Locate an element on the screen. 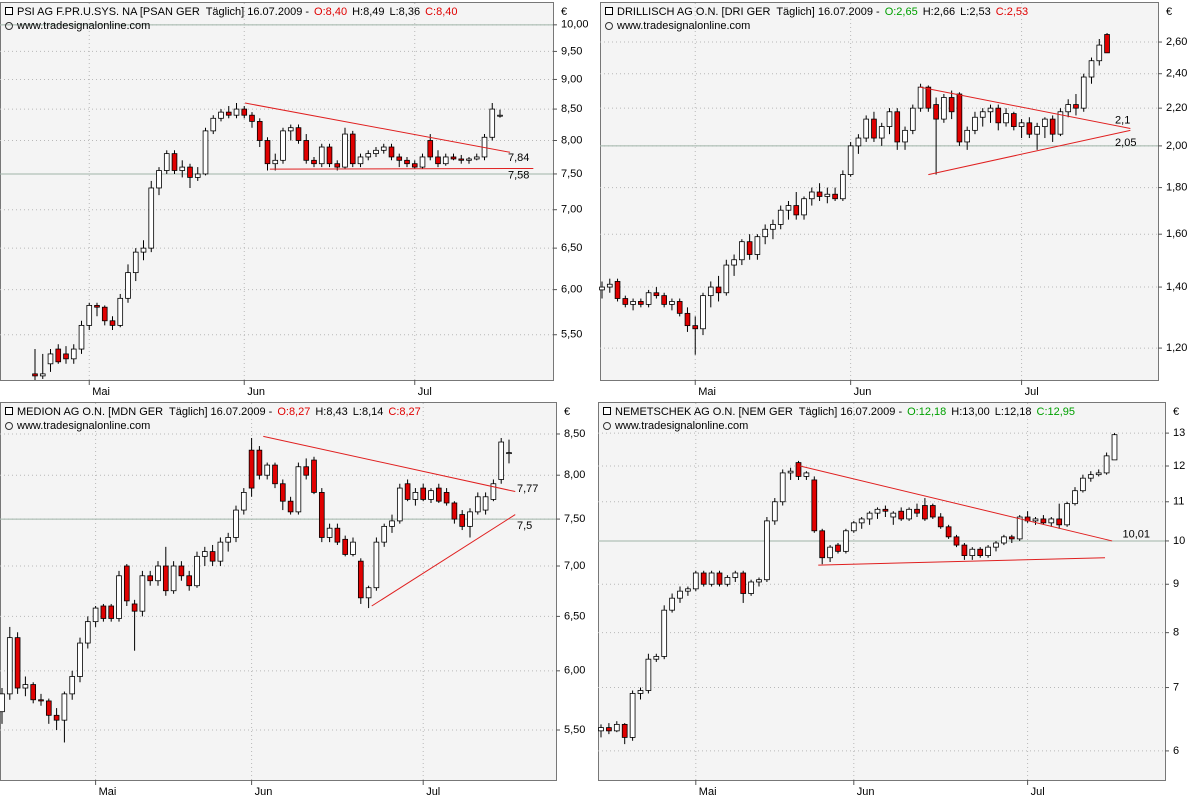 The height and width of the screenshot is (800, 1200). y-tick-label: 12 is located at coordinates (1179, 466).